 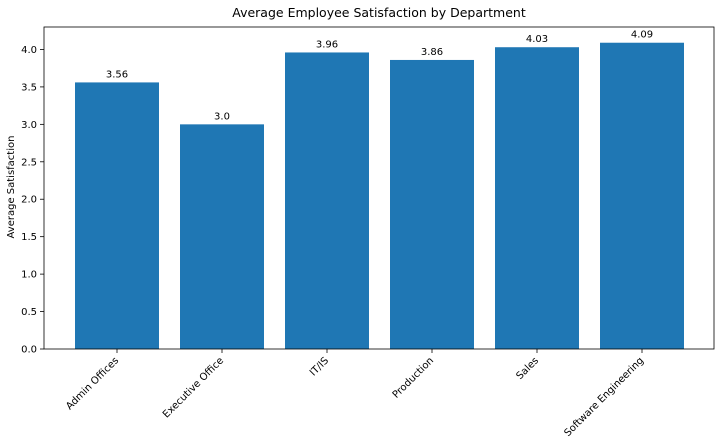 What do you see at coordinates (29, 312) in the screenshot?
I see `y-tick-label: 0.5` at bounding box center [29, 312].